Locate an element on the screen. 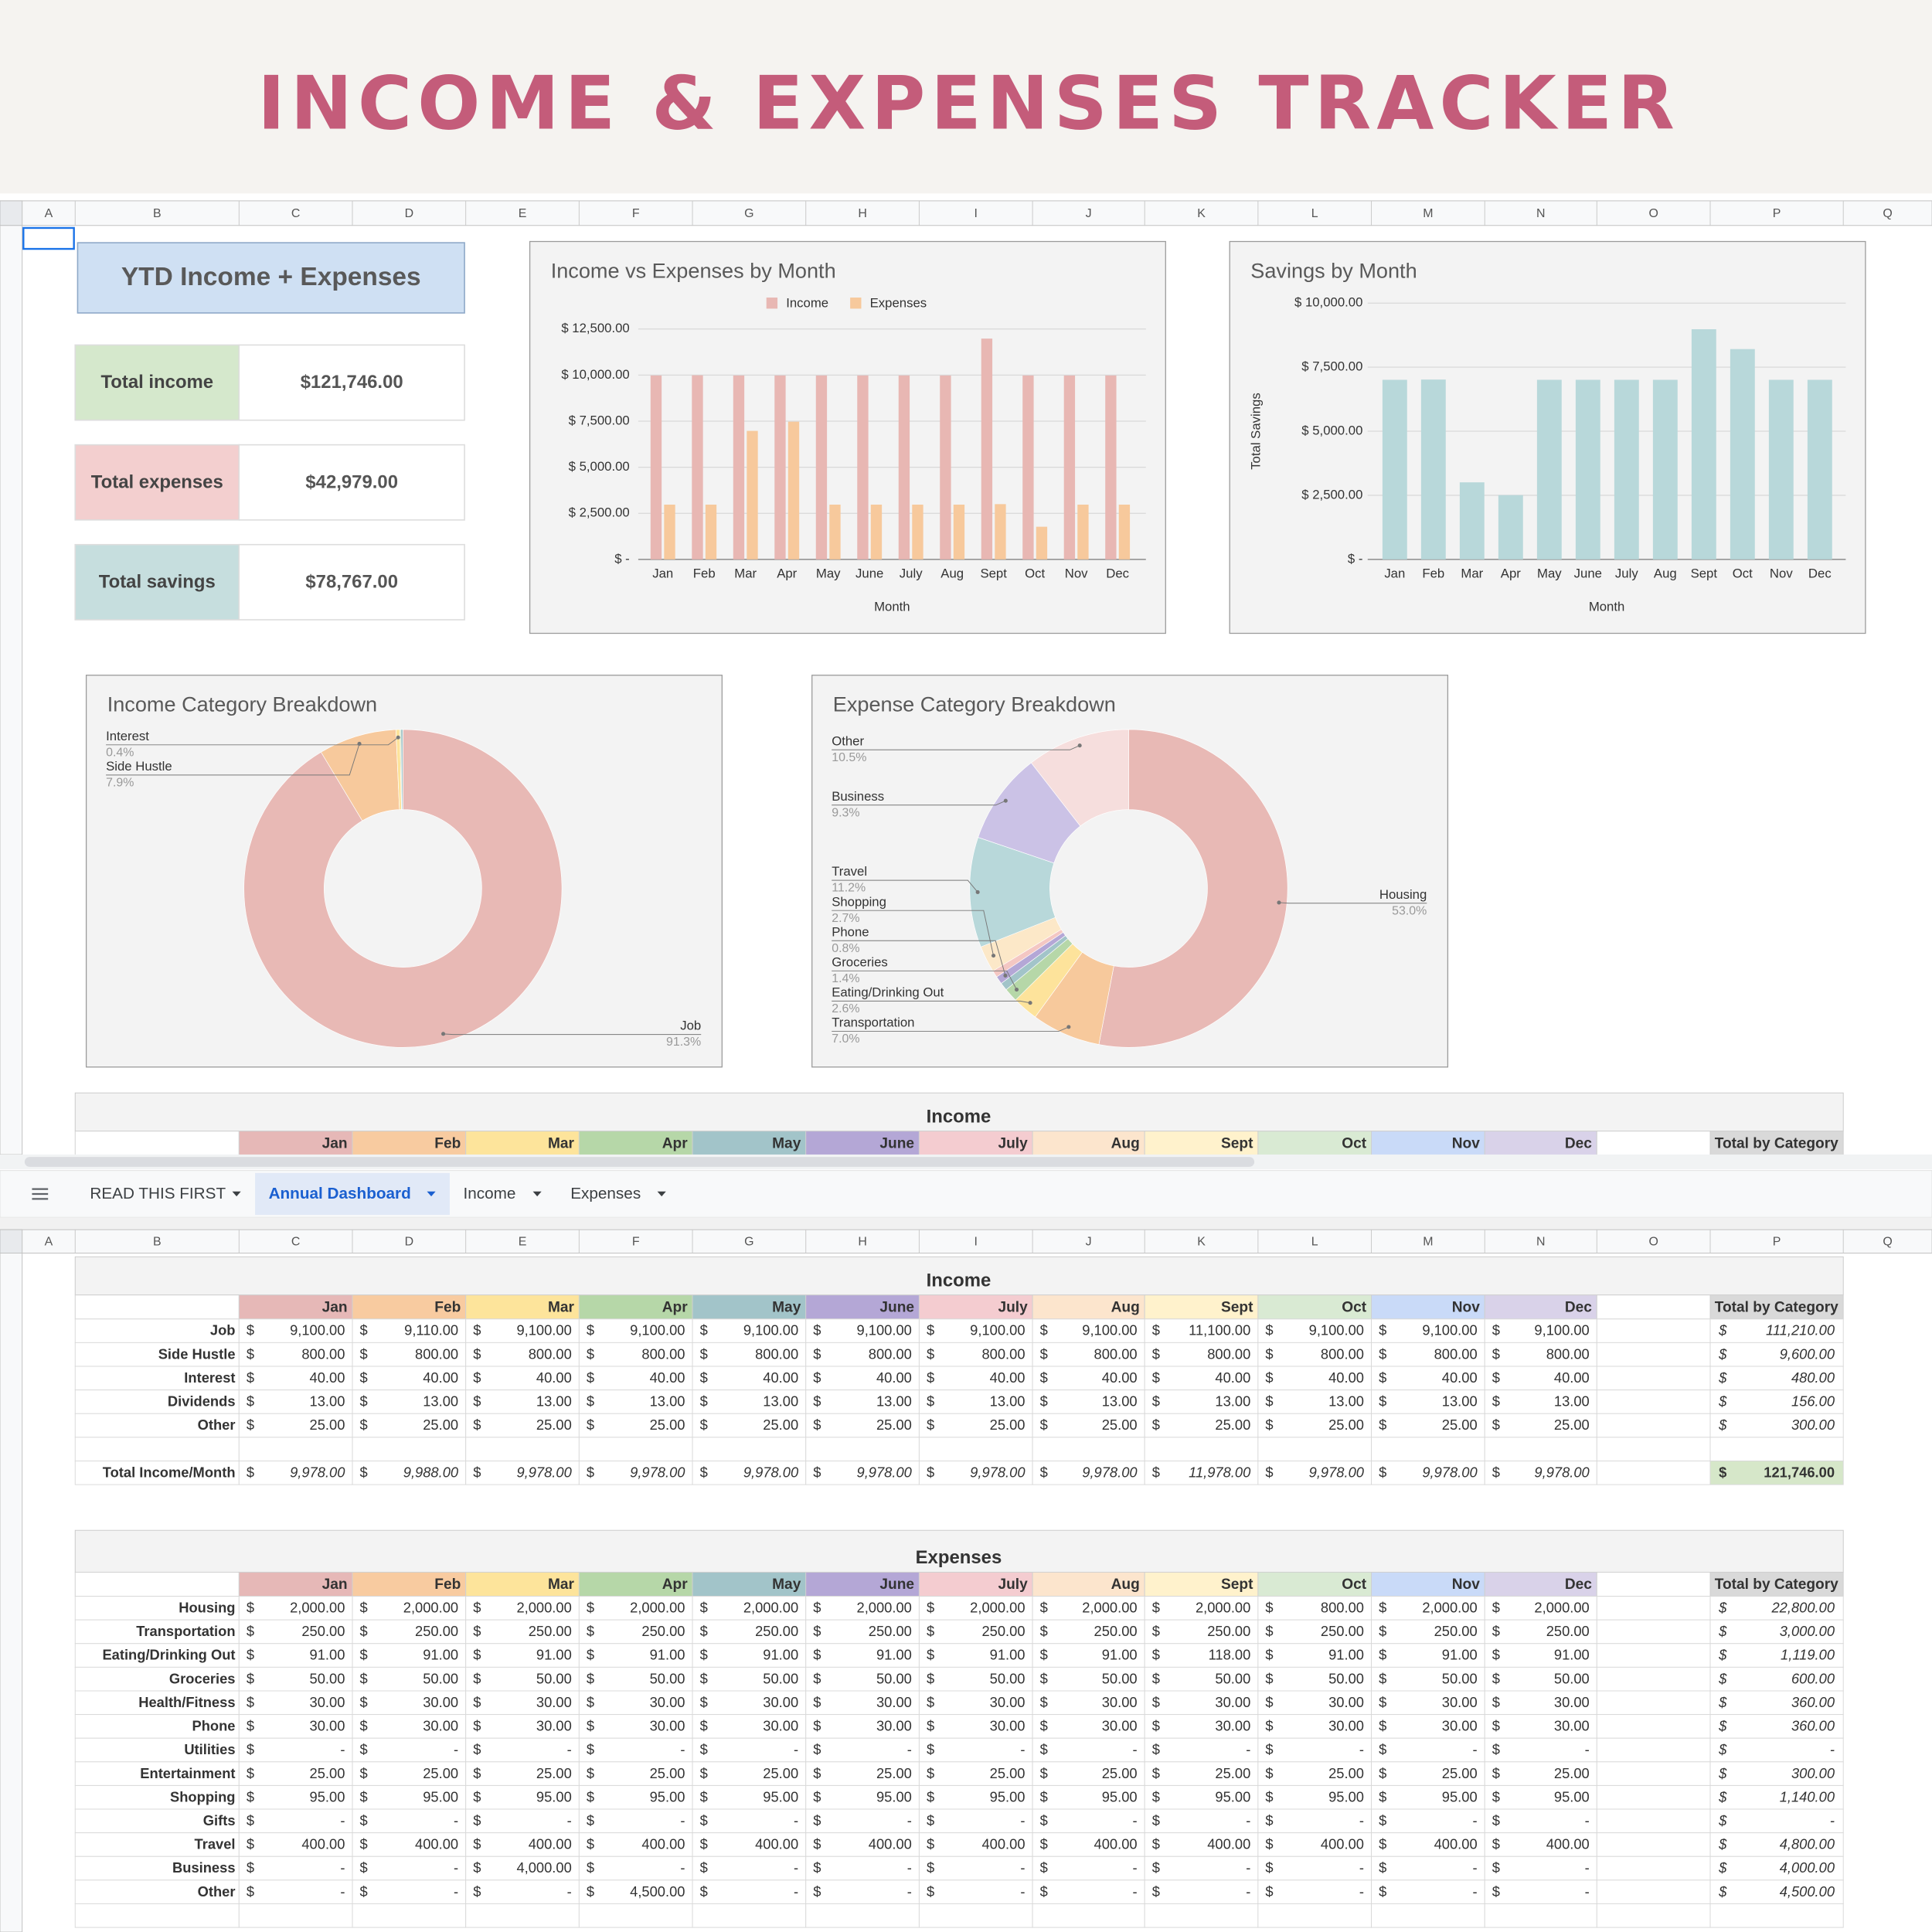 This screenshot has height=1932, width=1932. category-total: - is located at coordinates (1832, 1820).